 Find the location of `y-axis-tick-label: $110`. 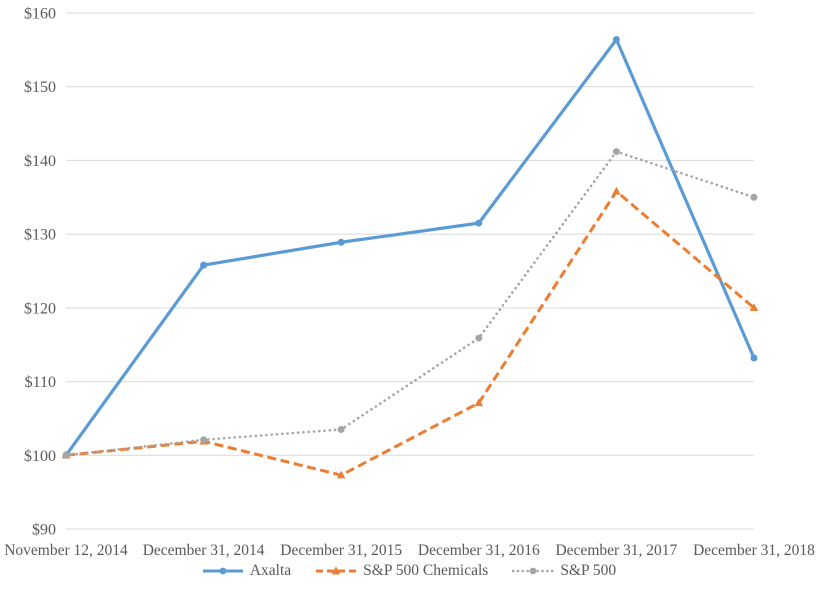

y-axis-tick-label: $110 is located at coordinates (40, 382).